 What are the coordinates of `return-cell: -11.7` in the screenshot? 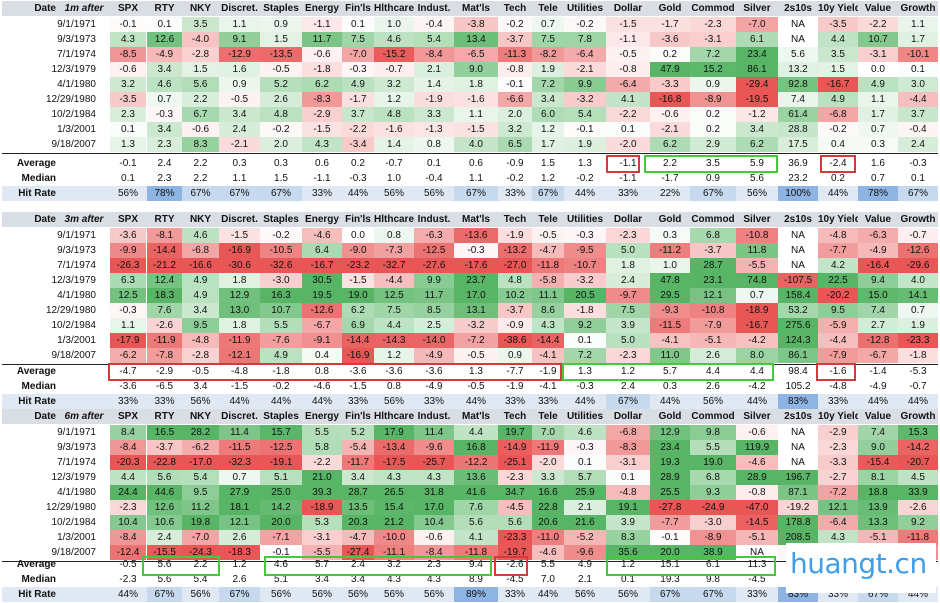 It's located at (358, 462).